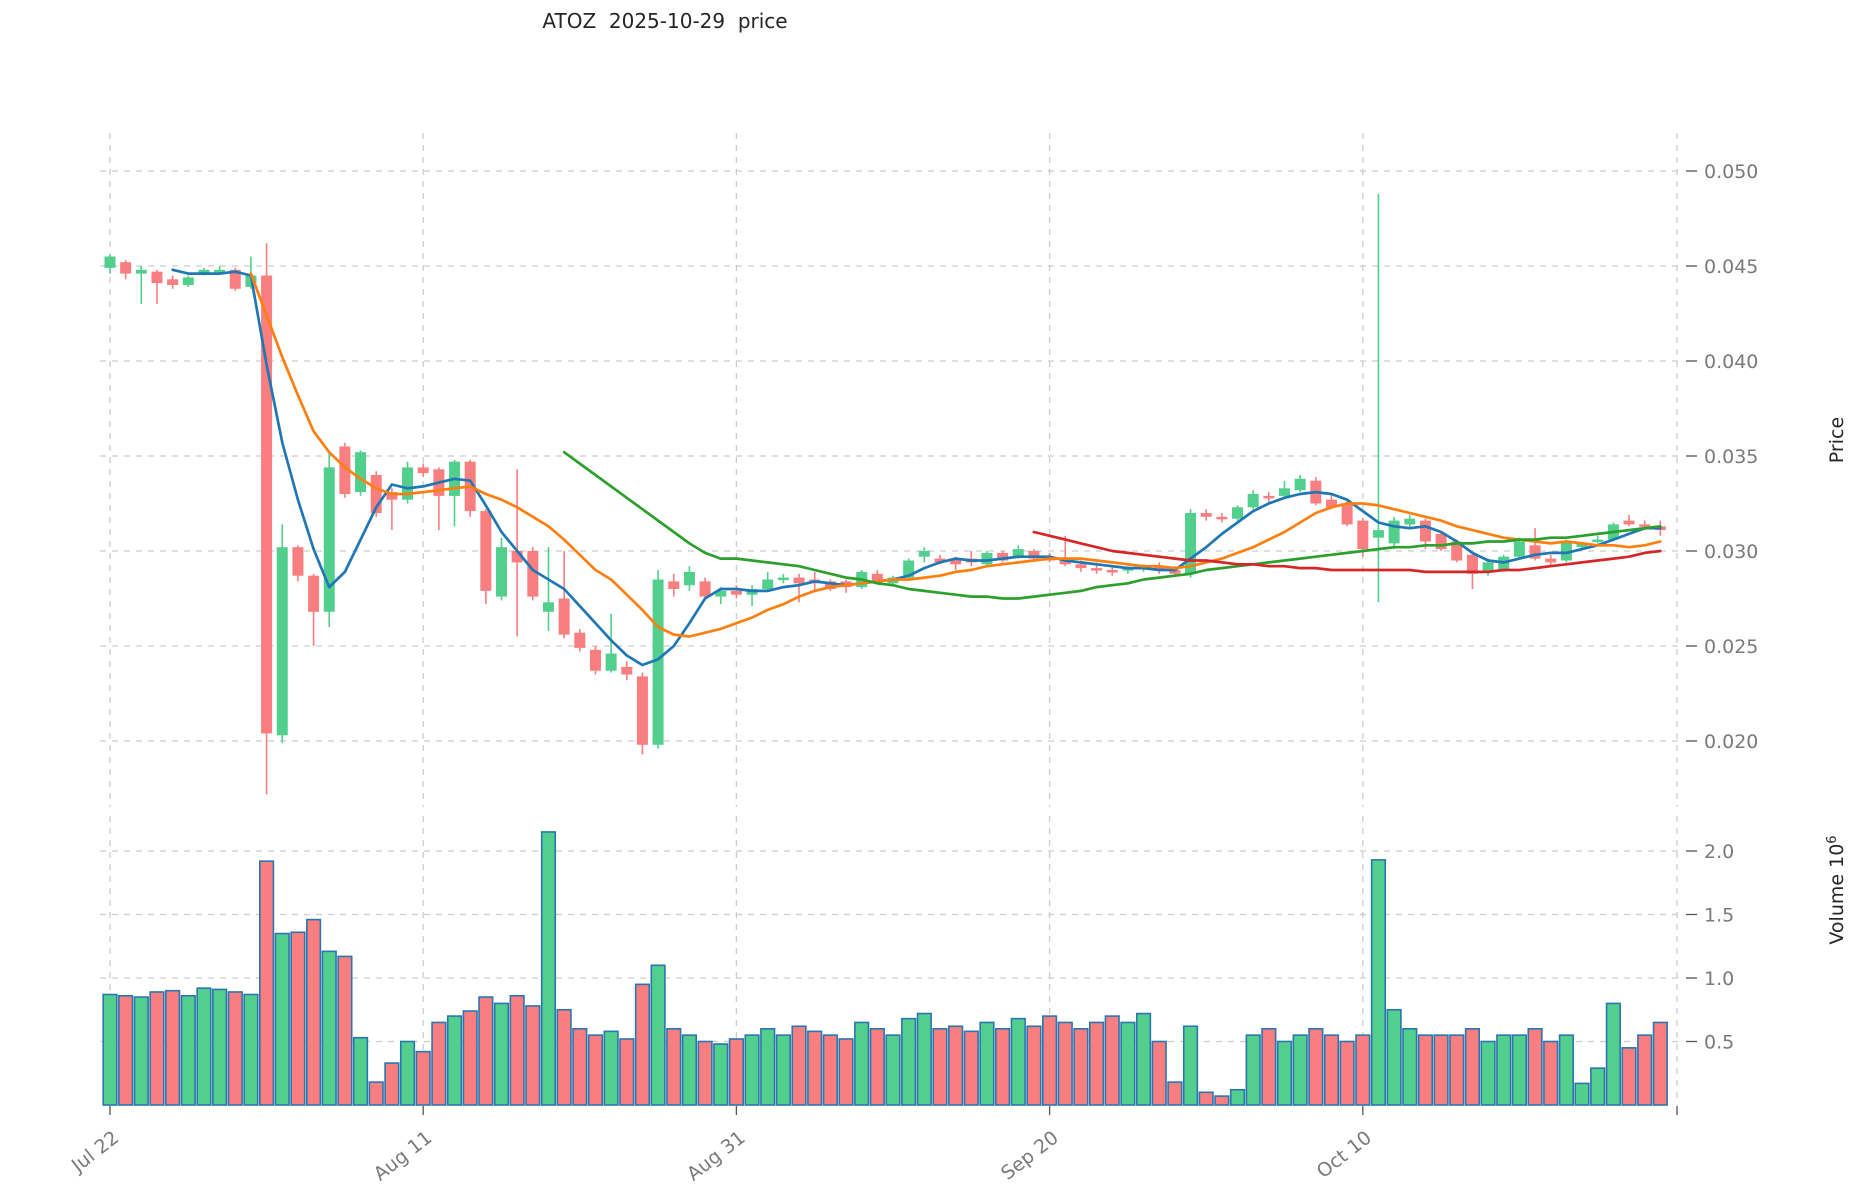  What do you see at coordinates (95, 1152) in the screenshot?
I see `x-tick-label: Jul 22` at bounding box center [95, 1152].